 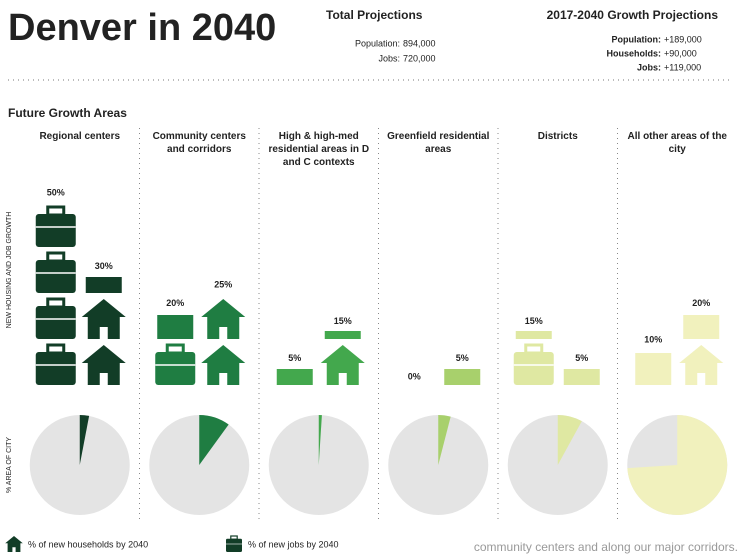 I want to click on legend-label: % of new households by 2040, so click(x=88, y=544).